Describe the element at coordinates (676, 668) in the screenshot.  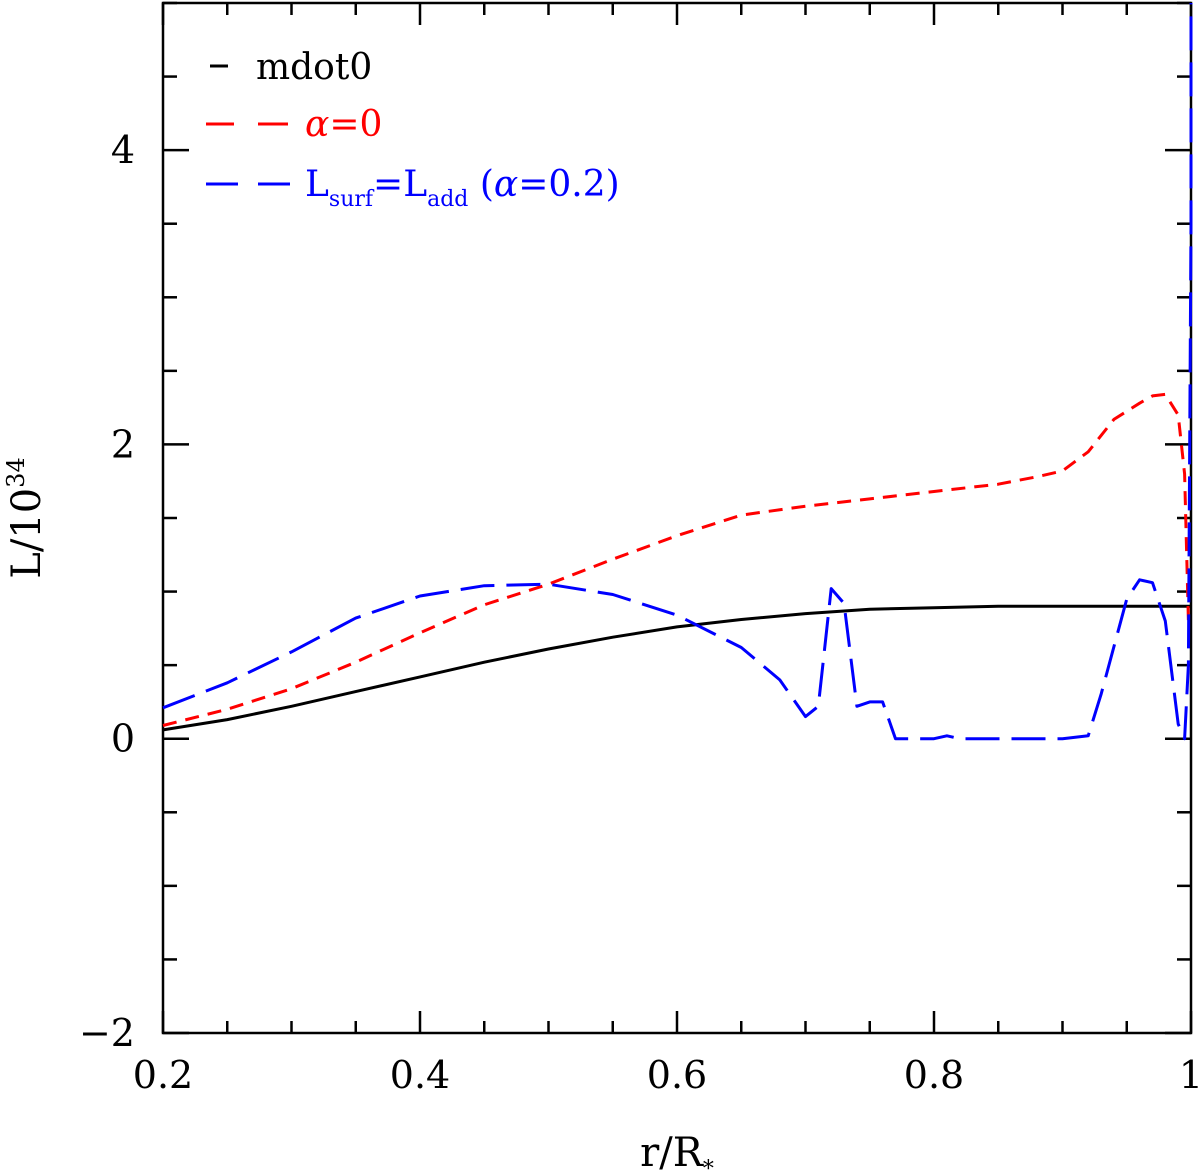
I see `series-line-mdot0` at that location.